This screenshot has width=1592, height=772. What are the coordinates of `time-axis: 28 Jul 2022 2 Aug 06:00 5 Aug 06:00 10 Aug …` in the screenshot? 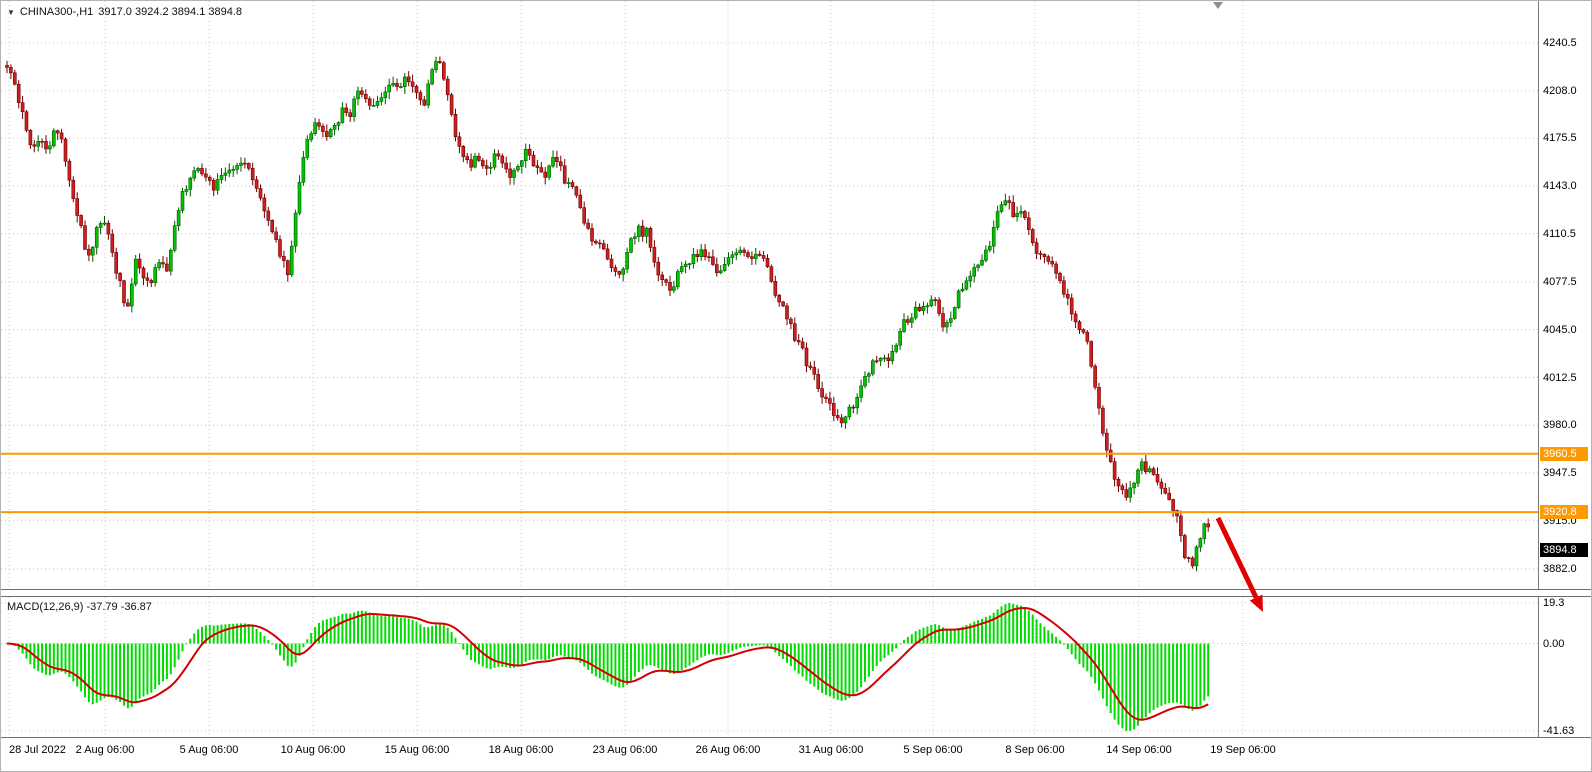 It's located at (796, 754).